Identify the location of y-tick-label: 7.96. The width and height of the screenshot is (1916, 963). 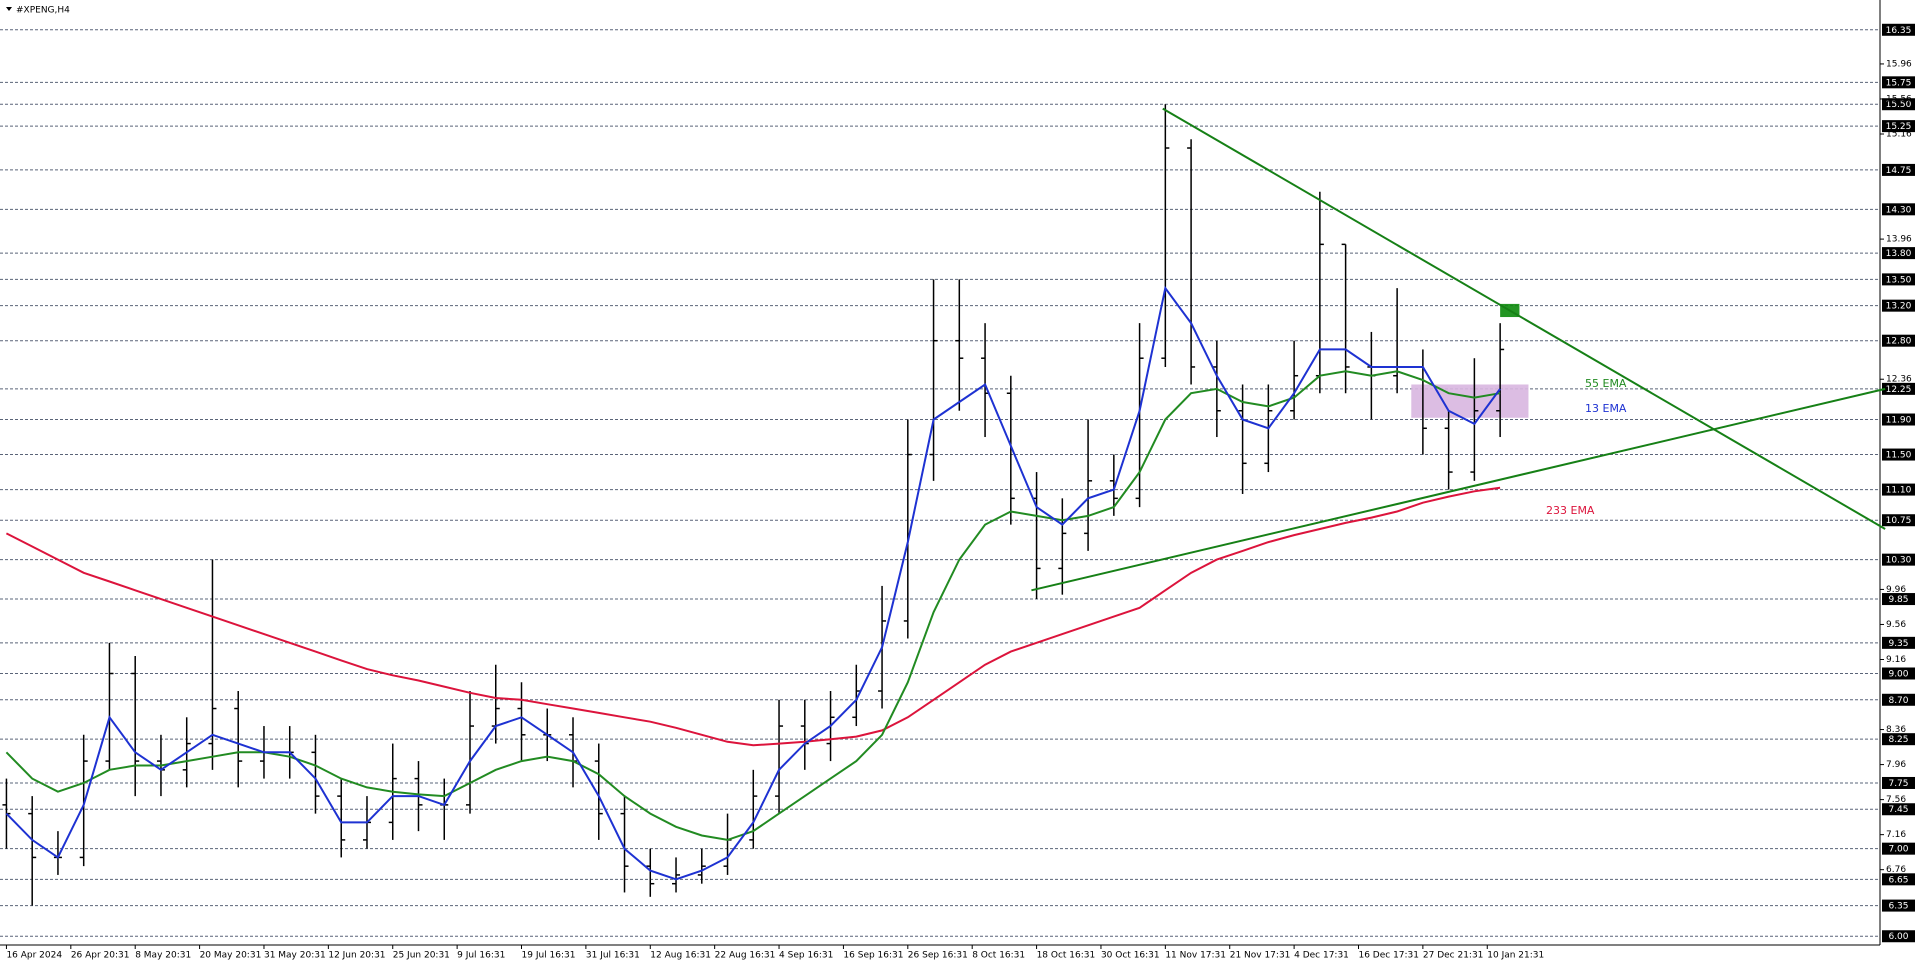
(1896, 765).